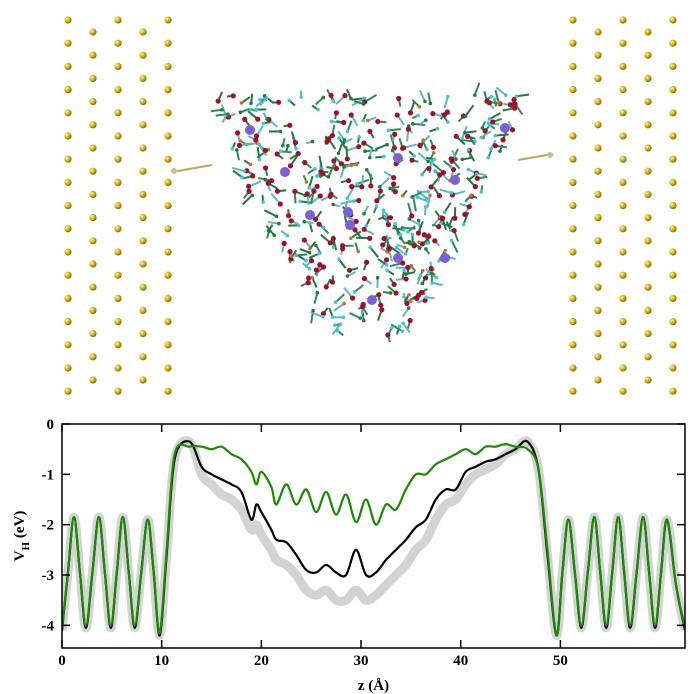  What do you see at coordinates (51, 425) in the screenshot?
I see `y-tick-label: 0` at bounding box center [51, 425].